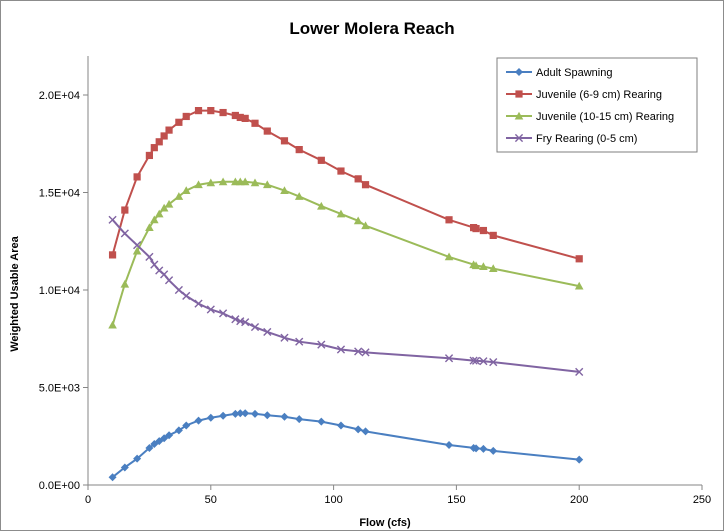  Describe the element at coordinates (586, 139) in the screenshot. I see `legend-label: Fry Rearing (0-5 cm)` at that location.